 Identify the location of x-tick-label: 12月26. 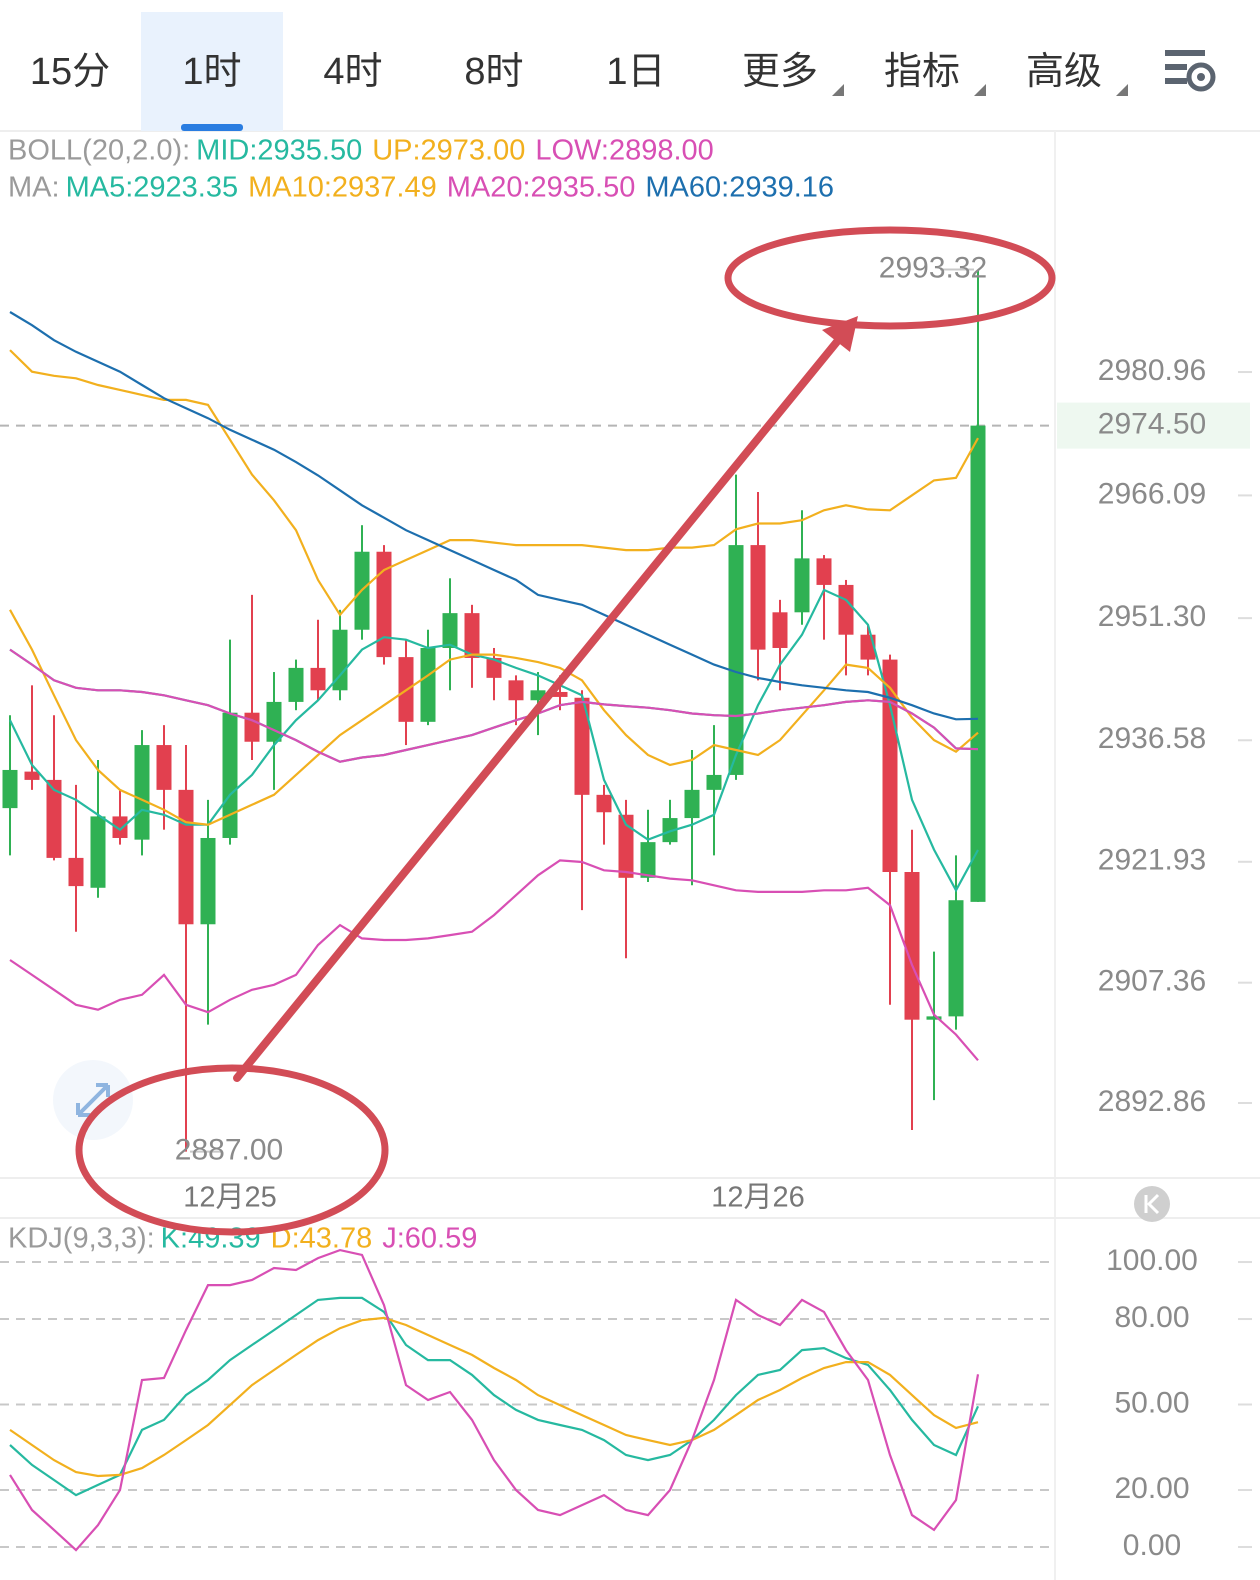
(758, 1198).